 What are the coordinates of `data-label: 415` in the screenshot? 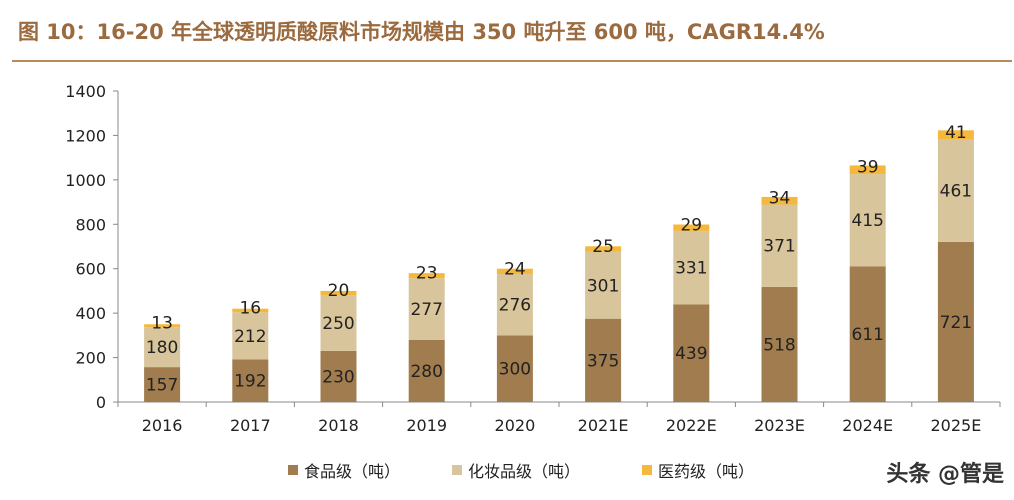 It's located at (867, 221).